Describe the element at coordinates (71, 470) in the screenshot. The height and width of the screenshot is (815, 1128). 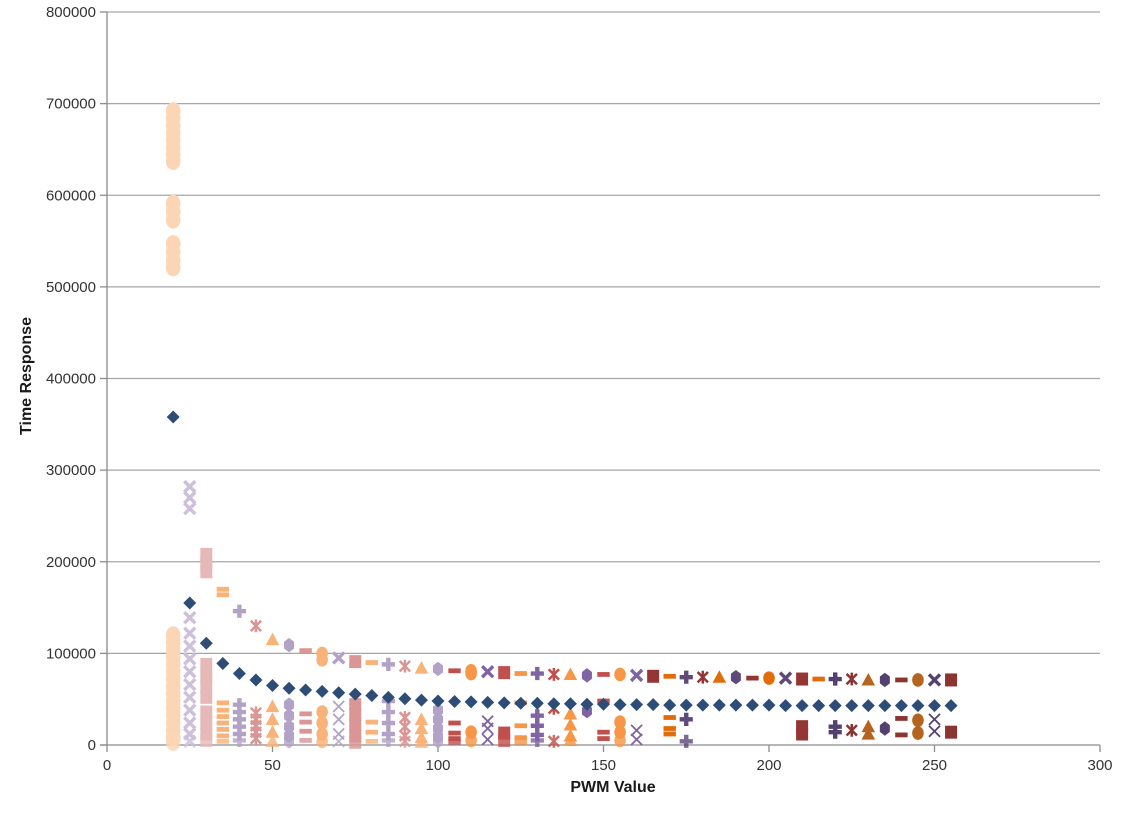
I see `y-tick-label: 300000` at that location.